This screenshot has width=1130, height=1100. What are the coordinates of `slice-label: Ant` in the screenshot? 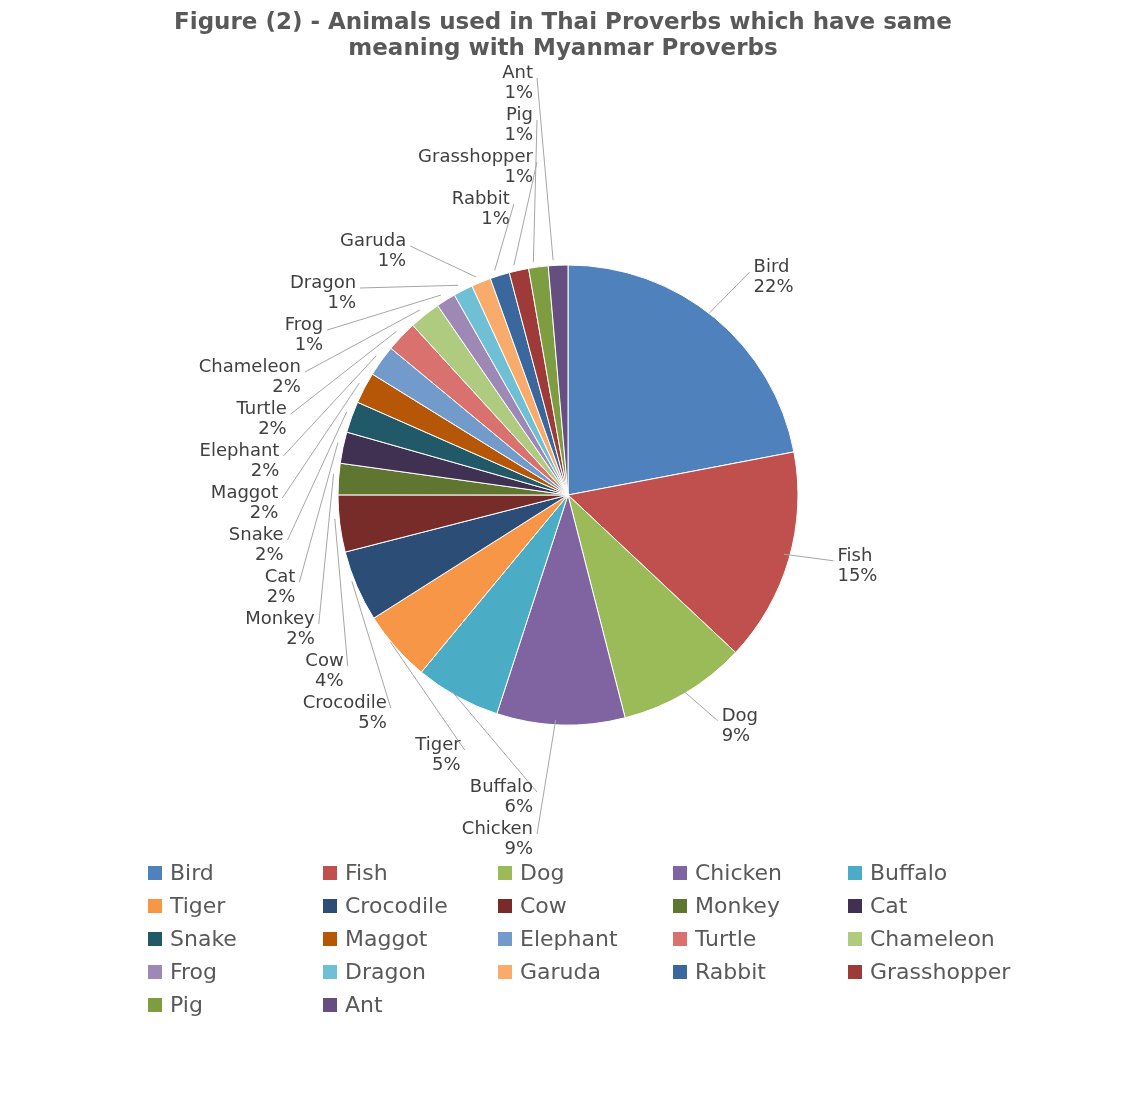 It's located at (517, 71).